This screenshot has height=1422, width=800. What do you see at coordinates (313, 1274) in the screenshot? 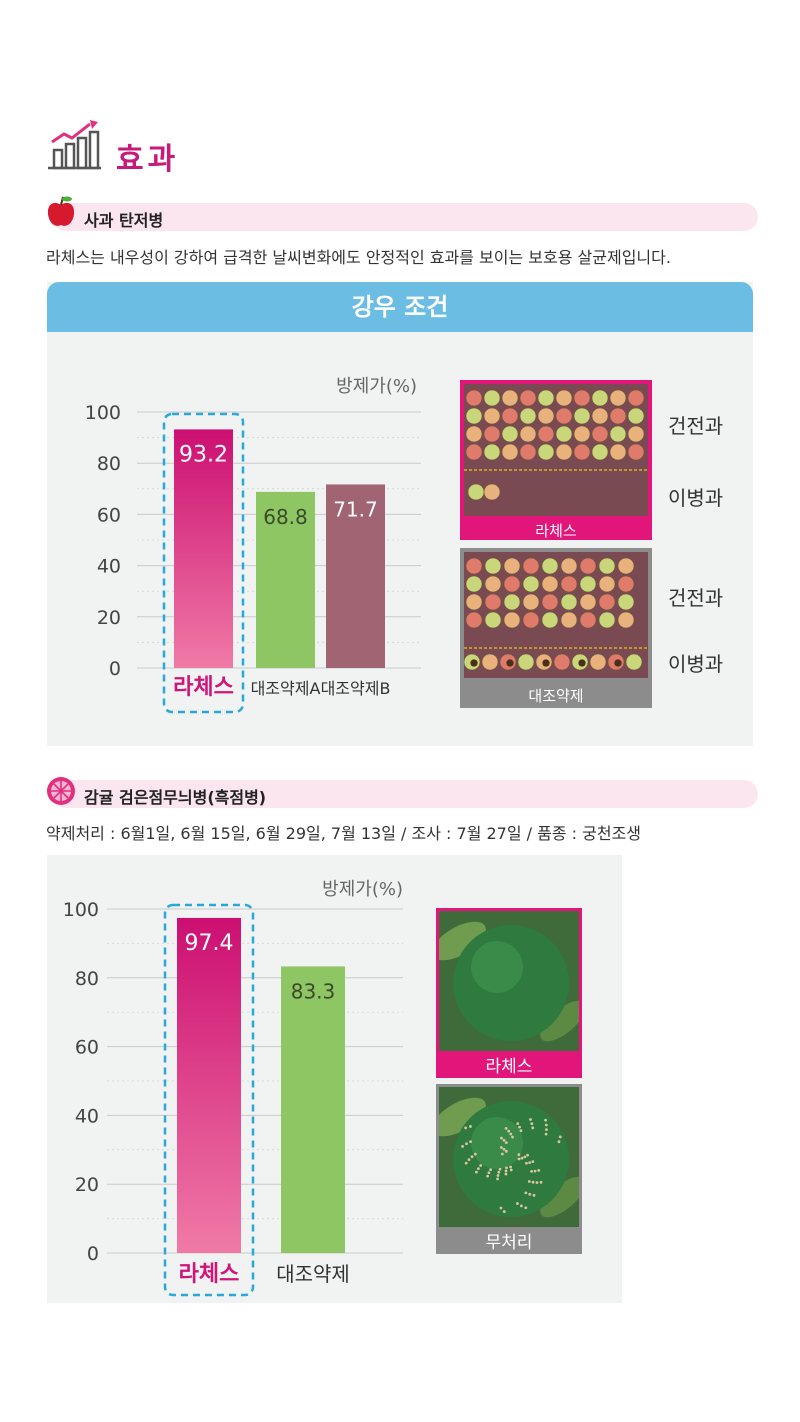
I see `category-label: 대조약제` at bounding box center [313, 1274].